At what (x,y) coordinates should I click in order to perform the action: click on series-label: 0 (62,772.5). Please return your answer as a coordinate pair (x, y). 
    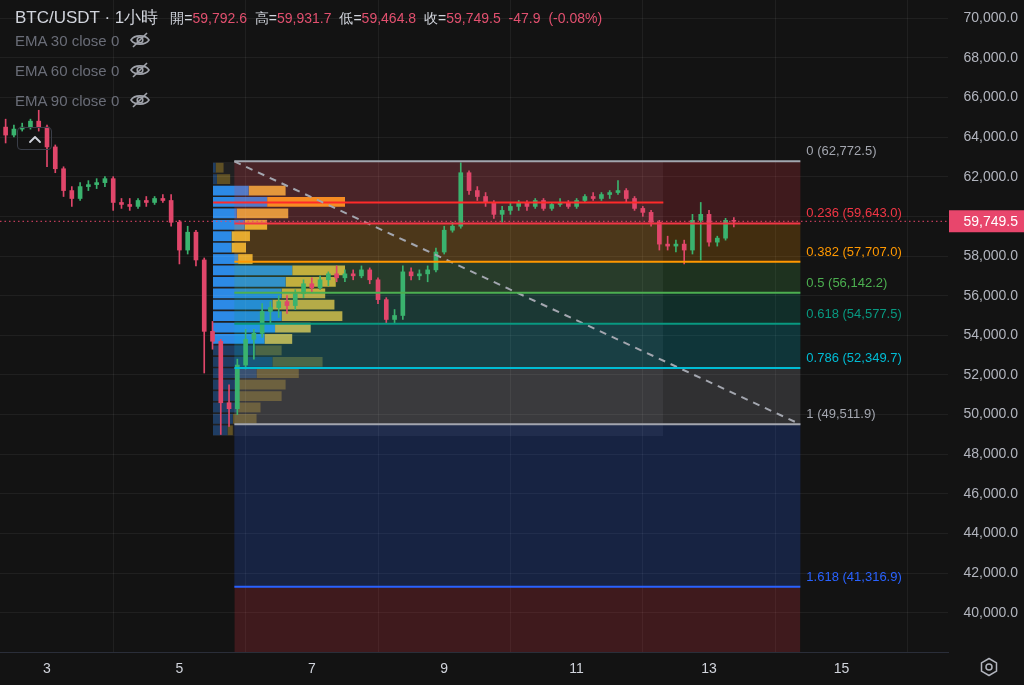
    Looking at the image, I should click on (841, 151).